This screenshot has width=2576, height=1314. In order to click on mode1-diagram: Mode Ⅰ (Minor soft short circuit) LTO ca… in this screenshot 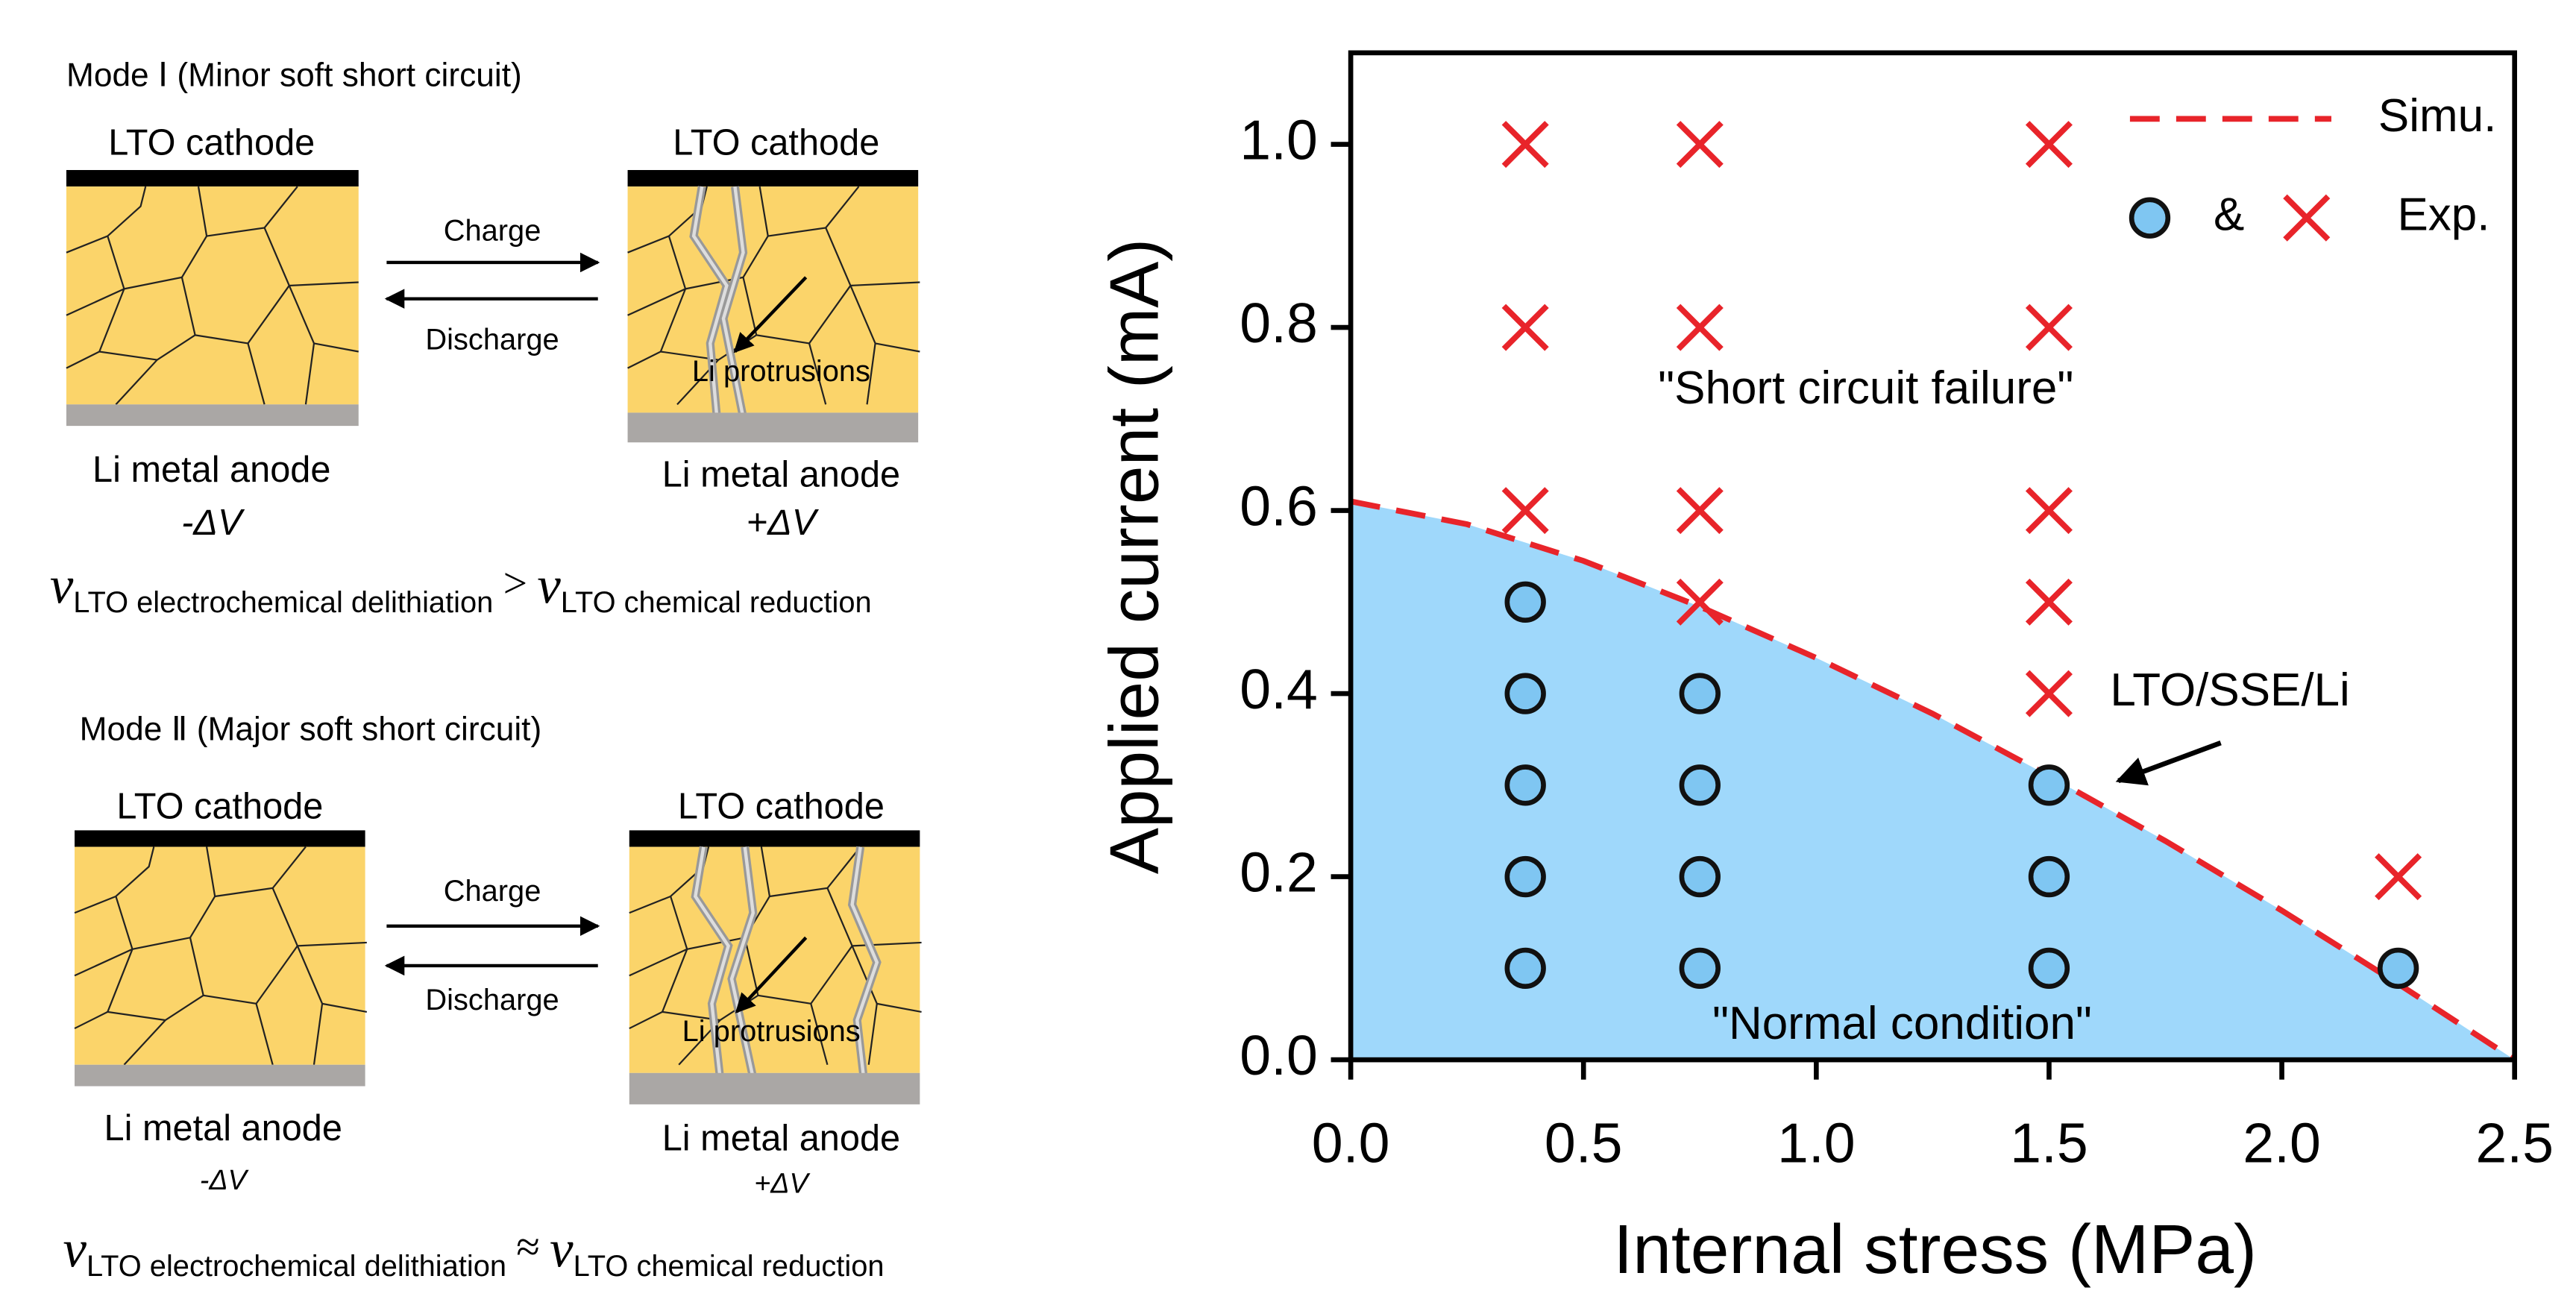, I will do `click(486, 338)`.